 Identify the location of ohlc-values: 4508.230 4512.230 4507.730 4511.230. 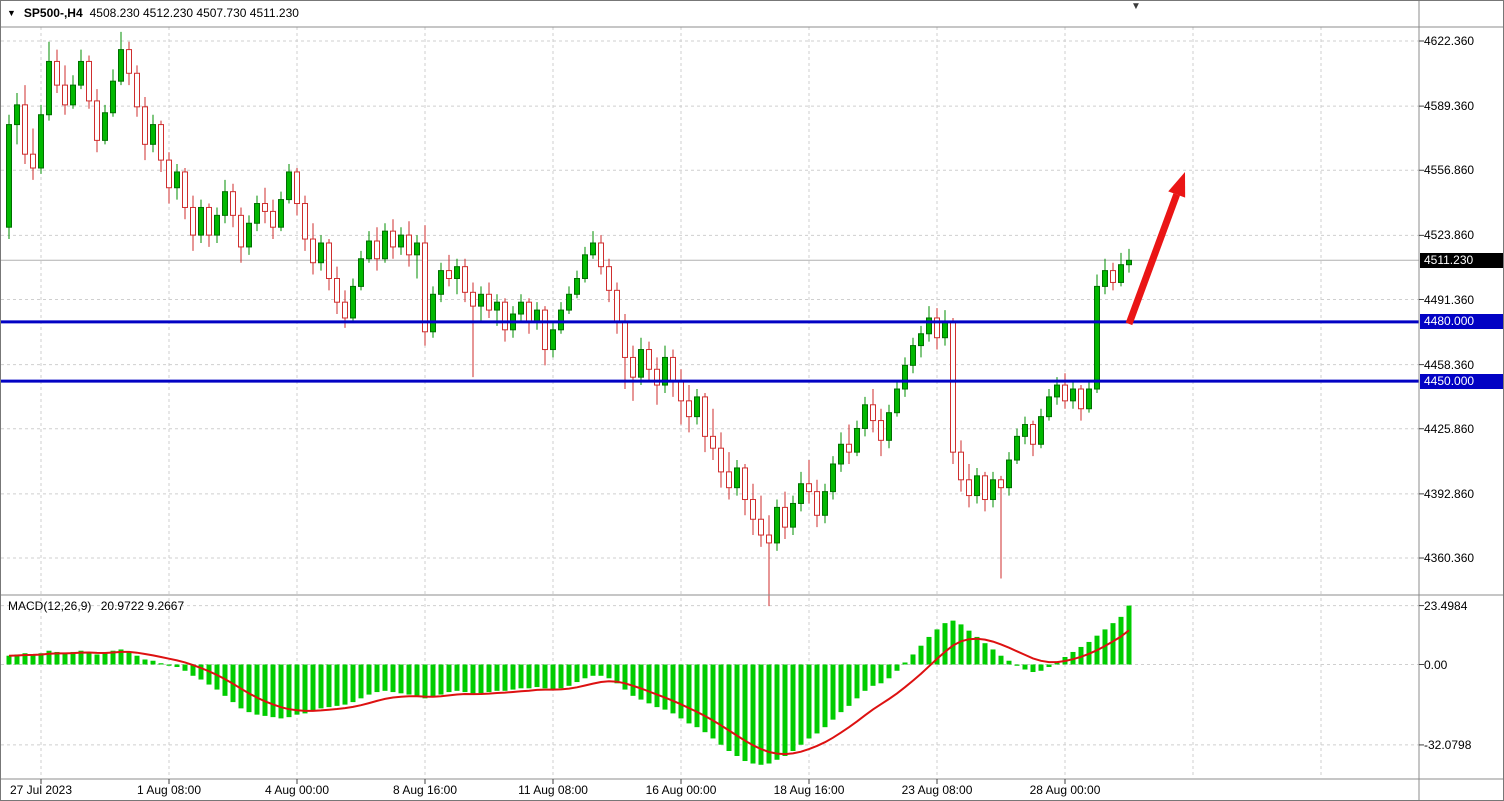
(194, 13).